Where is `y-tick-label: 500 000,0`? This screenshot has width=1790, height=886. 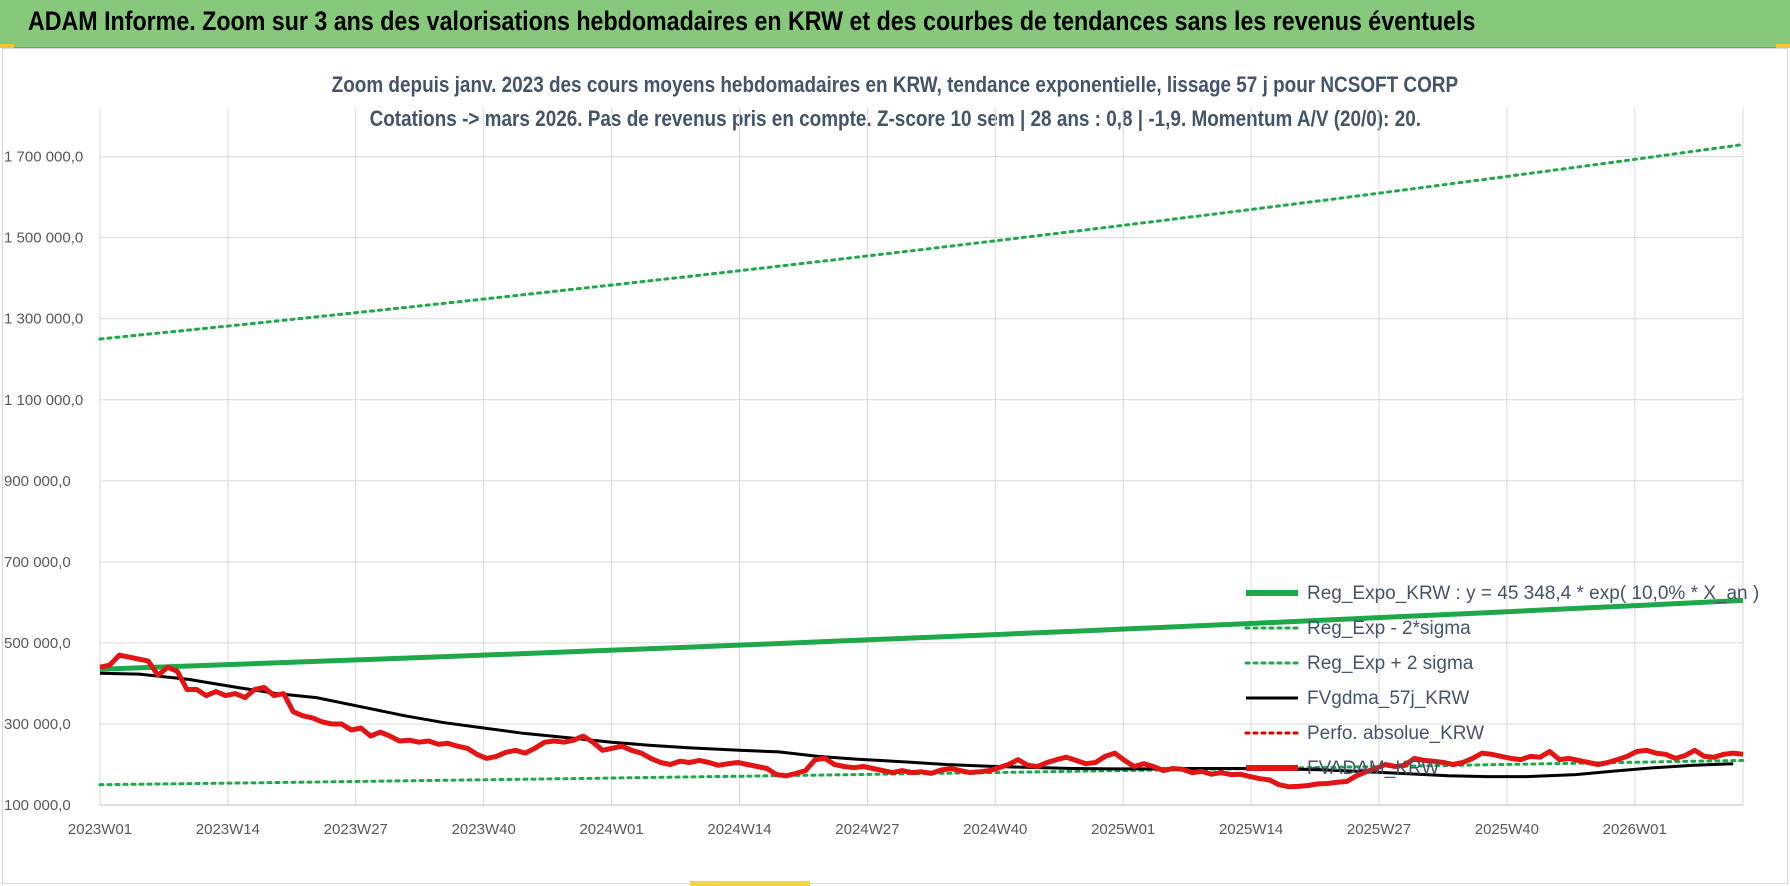
y-tick-label: 500 000,0 is located at coordinates (37, 643).